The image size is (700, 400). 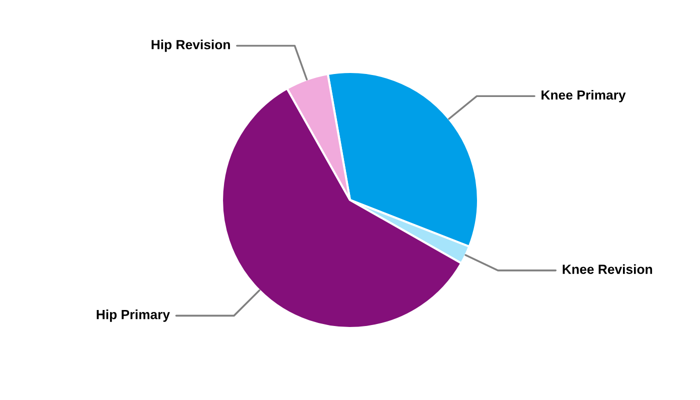 I want to click on slice-label: Knee Primary, so click(x=584, y=96).